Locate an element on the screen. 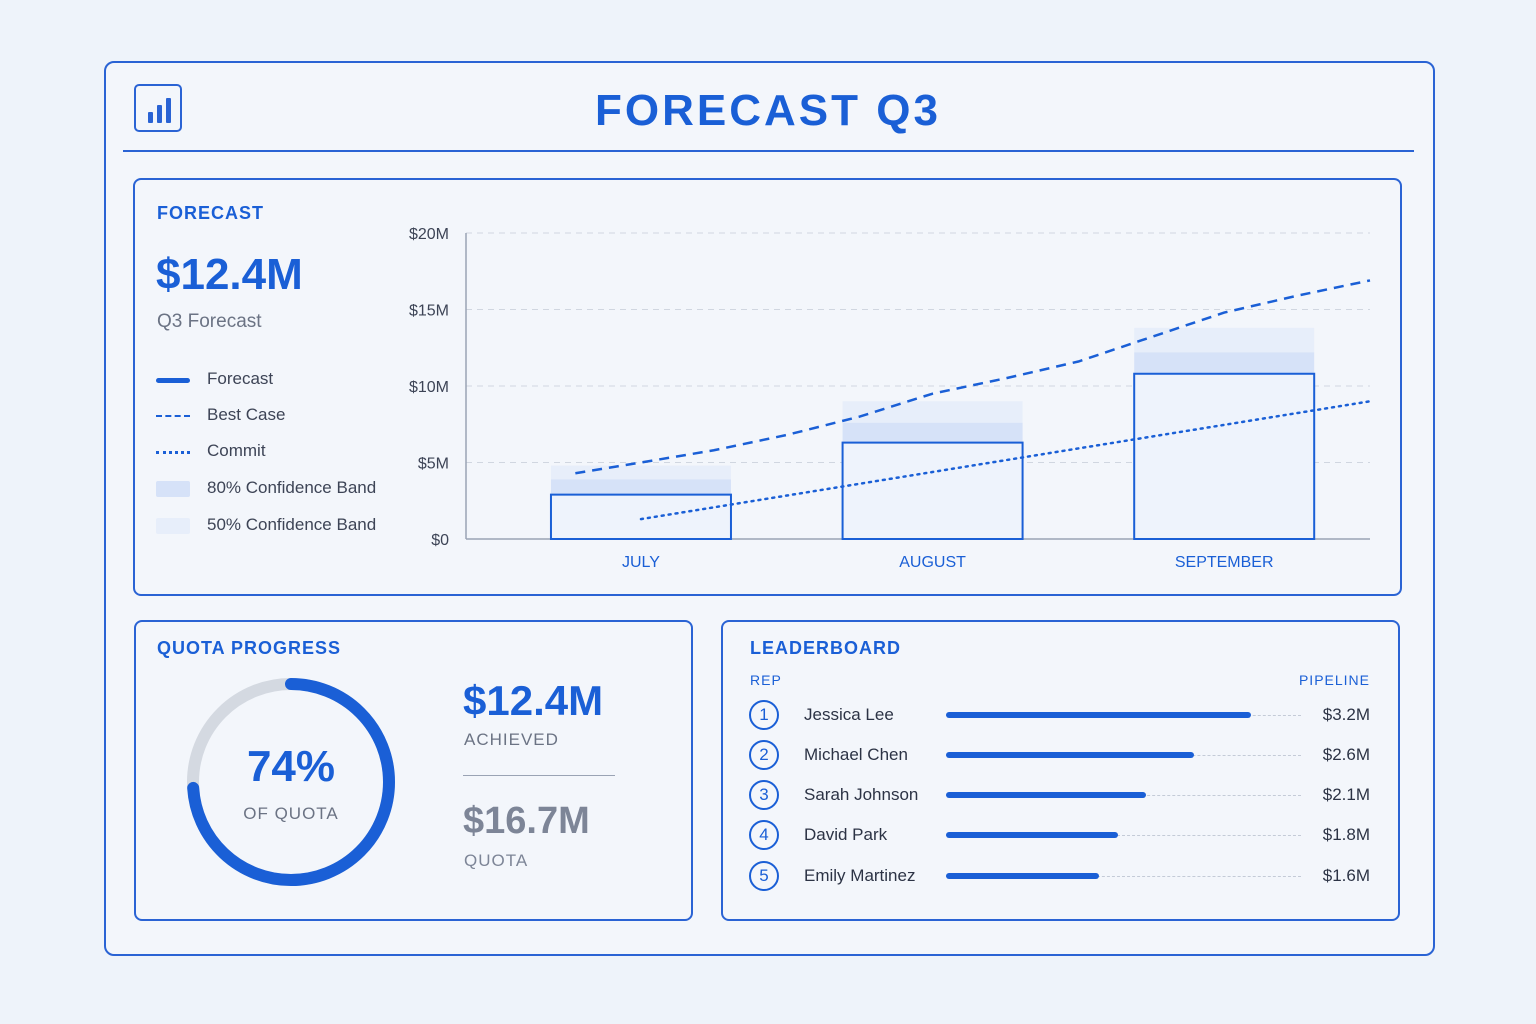 The image size is (1536, 1024). legend-label: Commit is located at coordinates (236, 450).